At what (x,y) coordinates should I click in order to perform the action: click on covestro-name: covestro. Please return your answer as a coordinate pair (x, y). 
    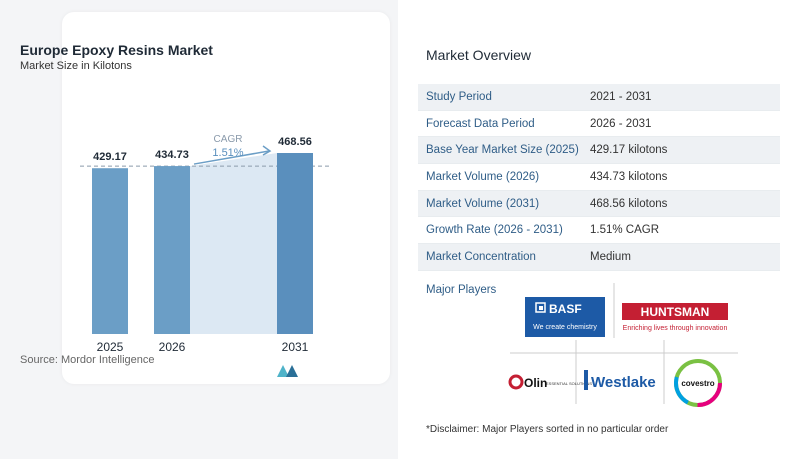
    Looking at the image, I should click on (697, 383).